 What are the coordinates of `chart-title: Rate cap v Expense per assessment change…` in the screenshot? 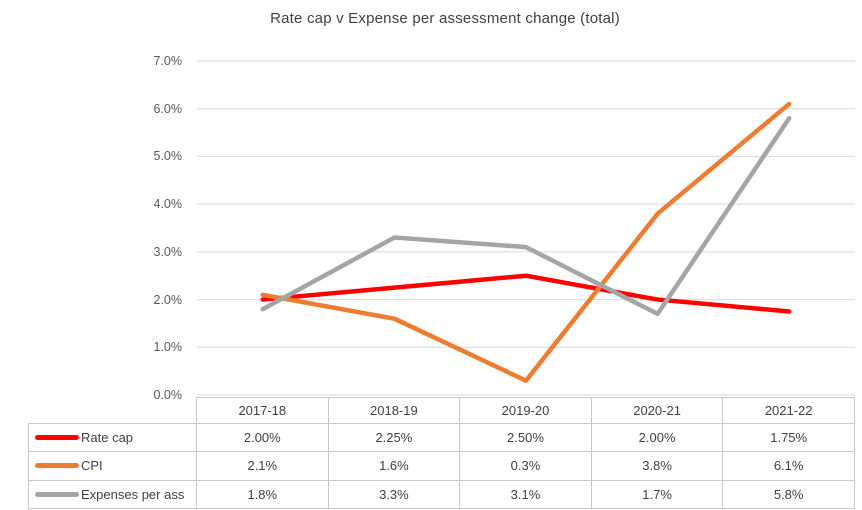 It's located at (445, 18).